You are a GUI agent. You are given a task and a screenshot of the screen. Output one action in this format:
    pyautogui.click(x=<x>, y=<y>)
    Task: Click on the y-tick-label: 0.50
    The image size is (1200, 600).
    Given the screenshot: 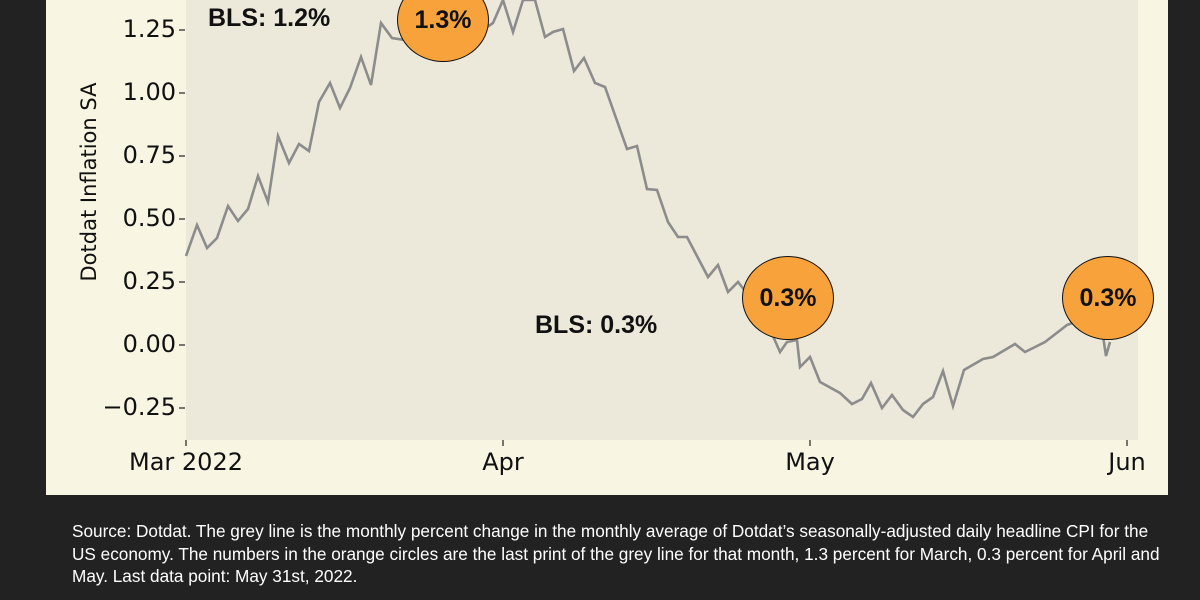 What is the action you would take?
    pyautogui.click(x=149, y=218)
    